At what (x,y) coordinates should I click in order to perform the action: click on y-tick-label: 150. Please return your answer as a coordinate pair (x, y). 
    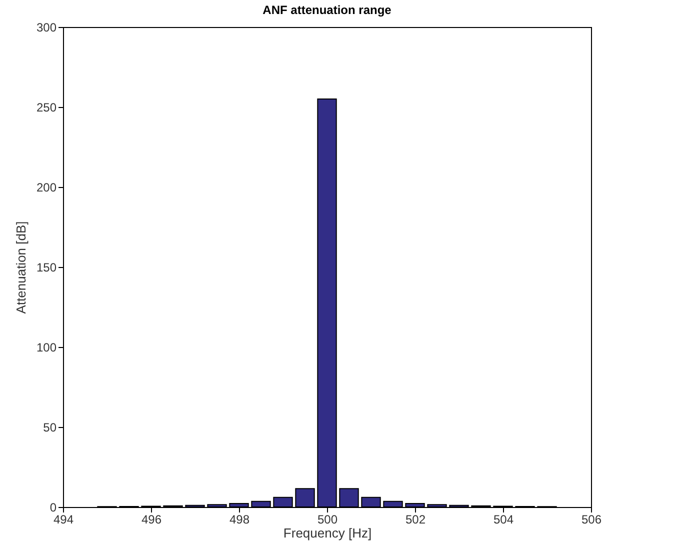
    Looking at the image, I should click on (46, 267).